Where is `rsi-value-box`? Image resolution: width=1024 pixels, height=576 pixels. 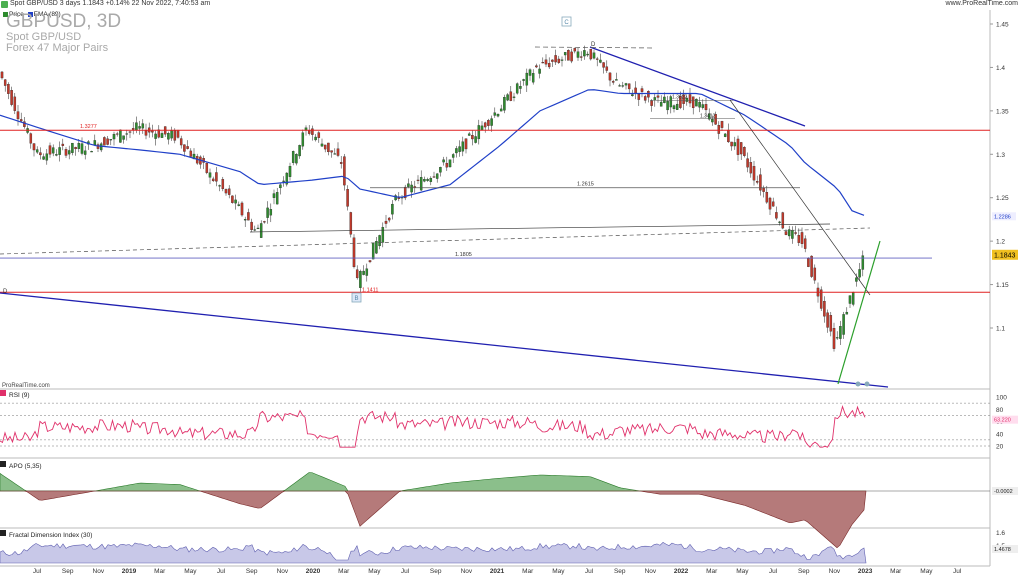
rsi-value-box is located at coordinates (1005, 419).